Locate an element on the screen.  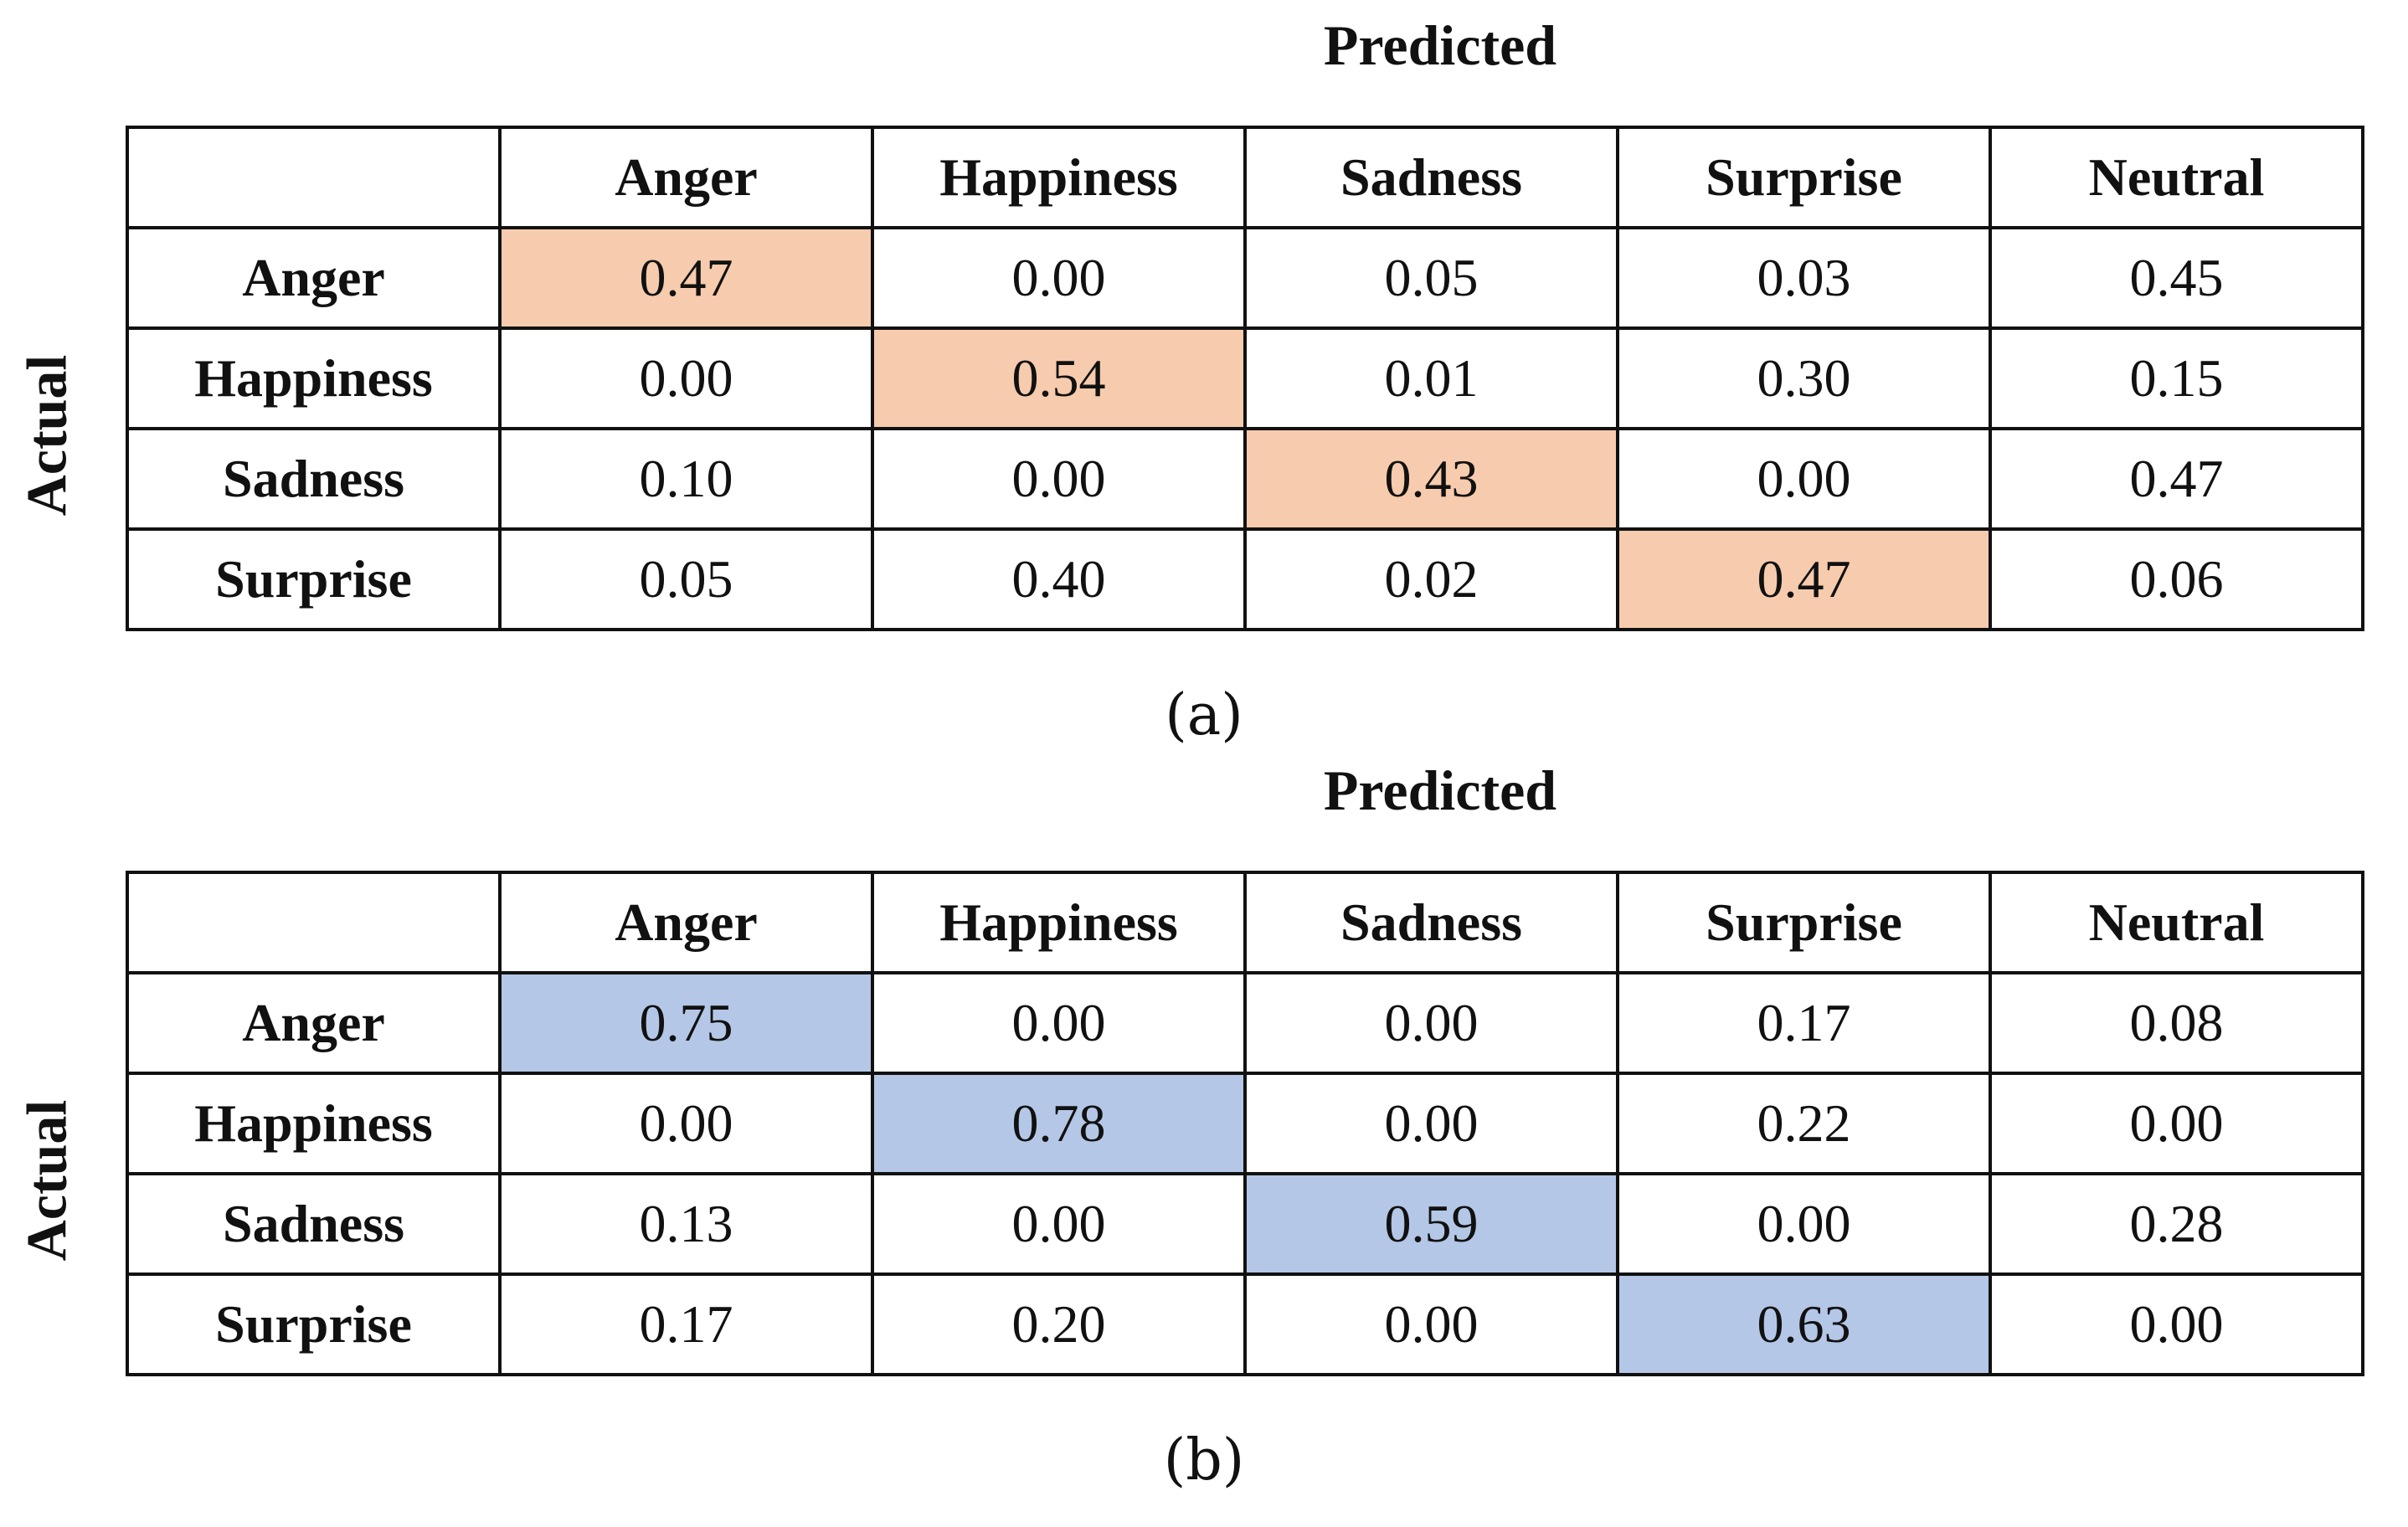
matrix-row: Anger 0.75 0.00 0.00 0.17 0.08 is located at coordinates (1245, 1023).